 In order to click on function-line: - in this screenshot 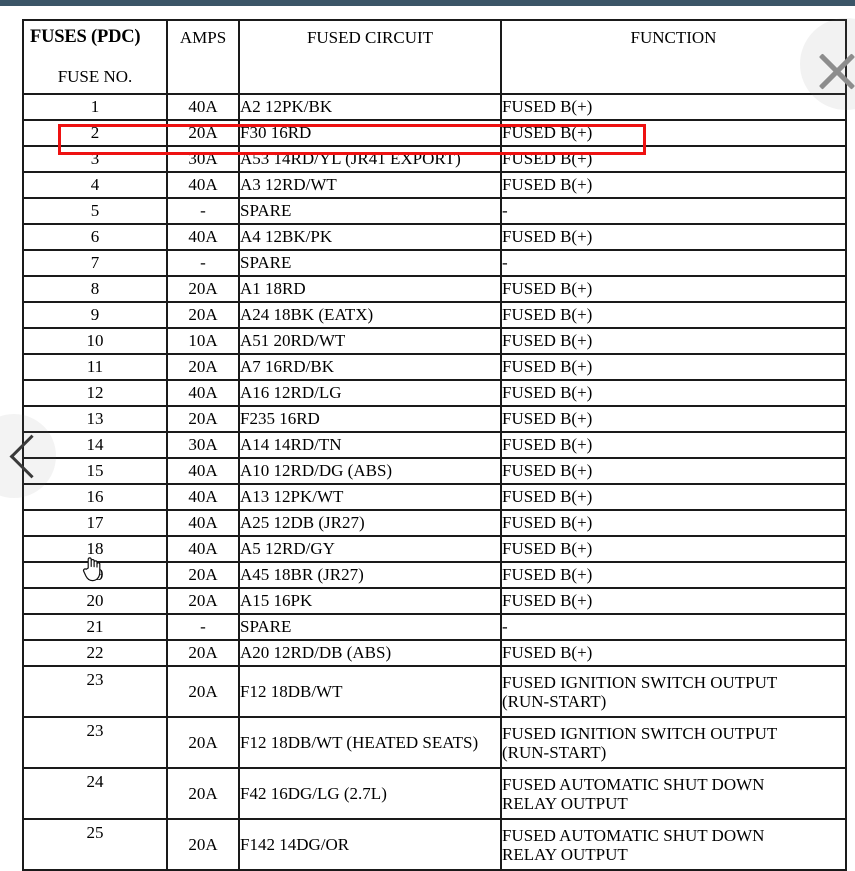, I will do `click(505, 627)`.